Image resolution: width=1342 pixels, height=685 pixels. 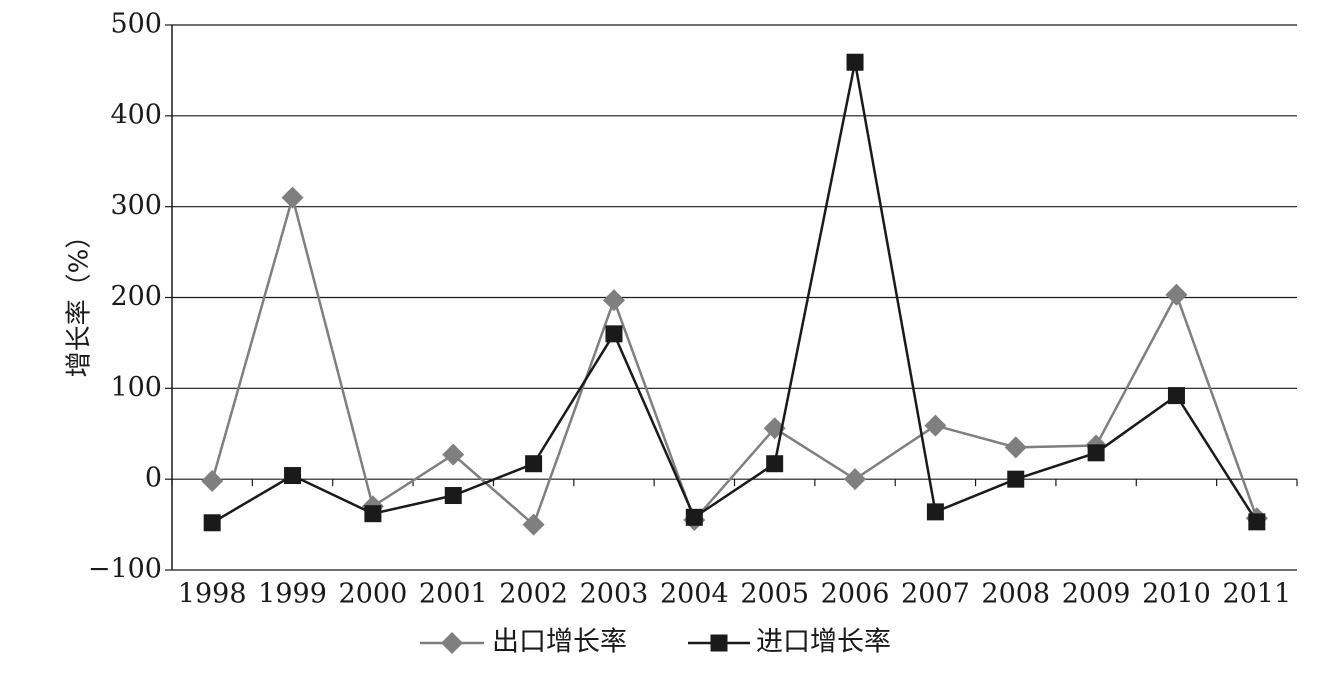 What do you see at coordinates (452, 643) in the screenshot?
I see `legend-diamond-icon` at bounding box center [452, 643].